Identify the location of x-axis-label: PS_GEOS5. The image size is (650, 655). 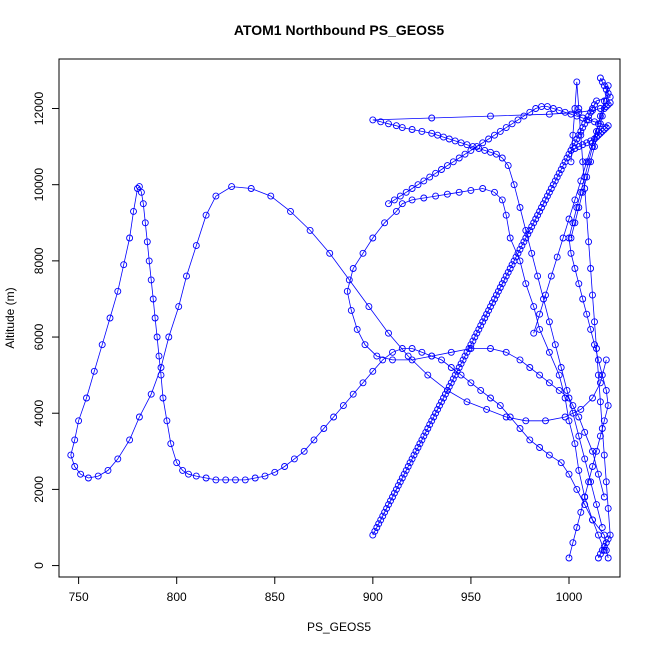
(339, 627).